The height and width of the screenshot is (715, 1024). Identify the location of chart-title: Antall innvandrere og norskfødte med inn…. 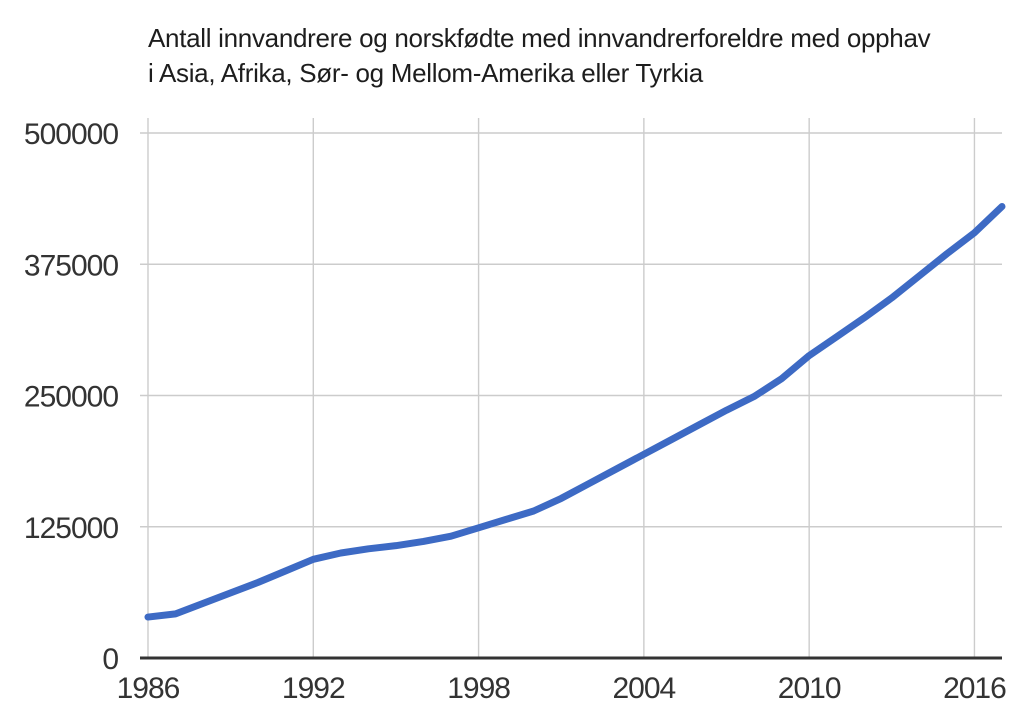
(539, 56).